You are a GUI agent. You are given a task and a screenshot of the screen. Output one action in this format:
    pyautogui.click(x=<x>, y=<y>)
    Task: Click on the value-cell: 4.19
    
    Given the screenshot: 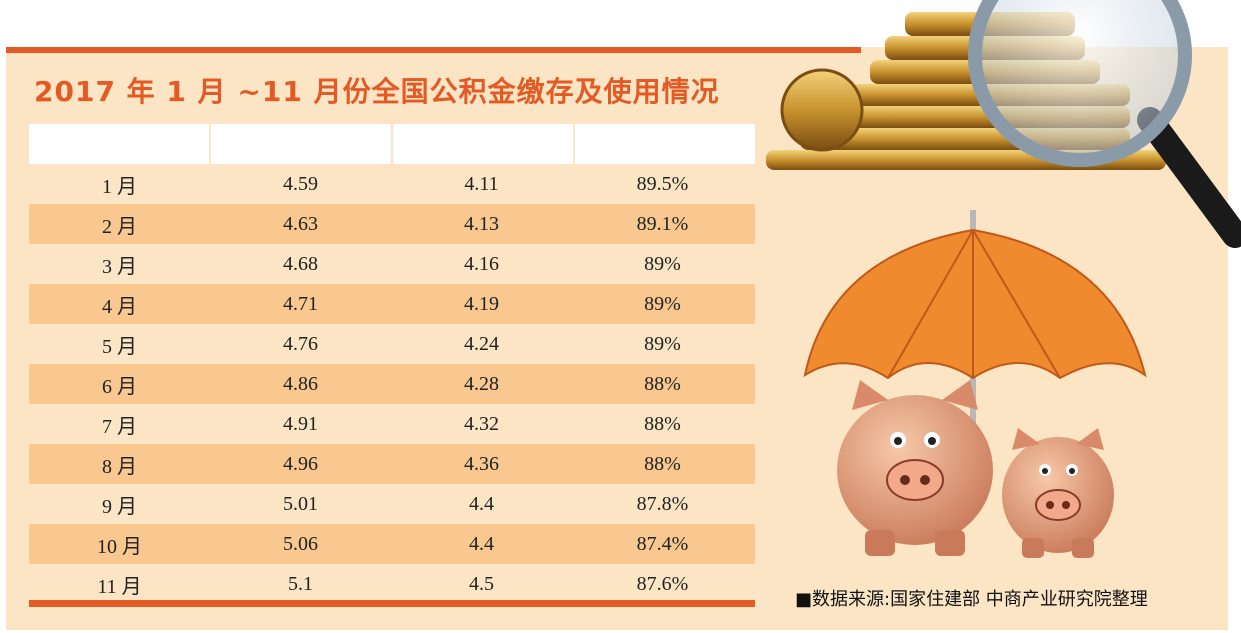 What is the action you would take?
    pyautogui.click(x=481, y=303)
    